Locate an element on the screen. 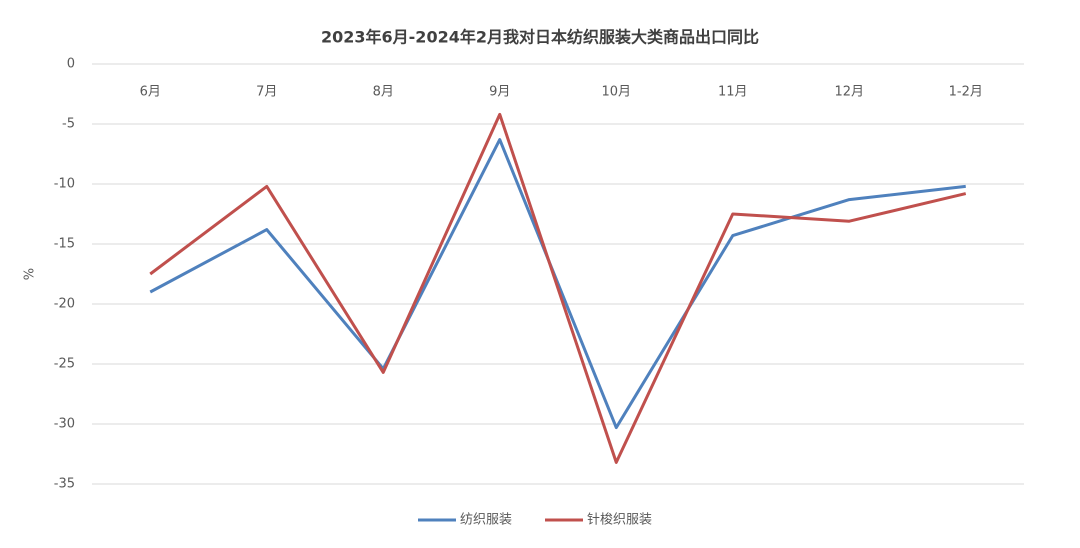  y-tick-label: 0 is located at coordinates (71, 64).